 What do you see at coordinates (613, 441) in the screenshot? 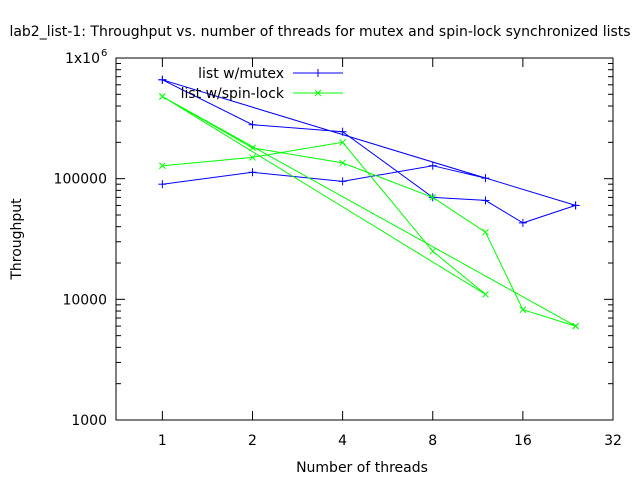
I see `x-tick-label: 32` at bounding box center [613, 441].